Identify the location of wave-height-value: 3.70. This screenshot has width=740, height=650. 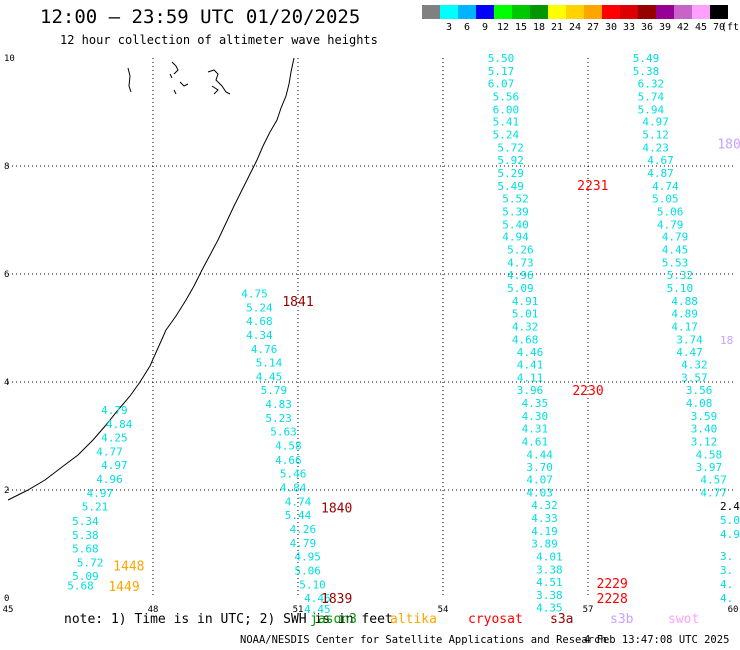
(539, 467).